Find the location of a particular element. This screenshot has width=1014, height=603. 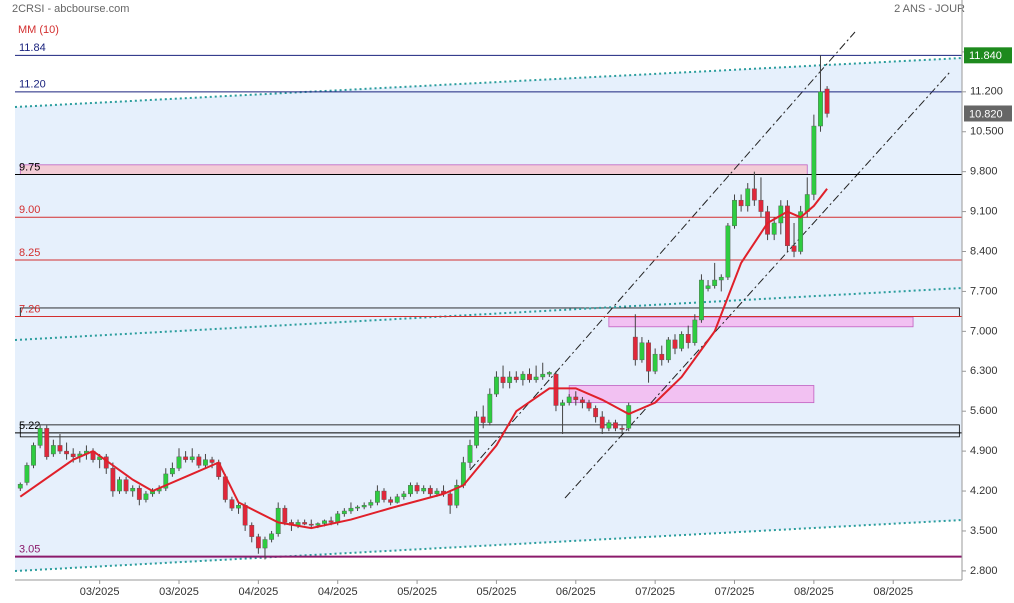

level-label: 9.75 is located at coordinates (29, 167).